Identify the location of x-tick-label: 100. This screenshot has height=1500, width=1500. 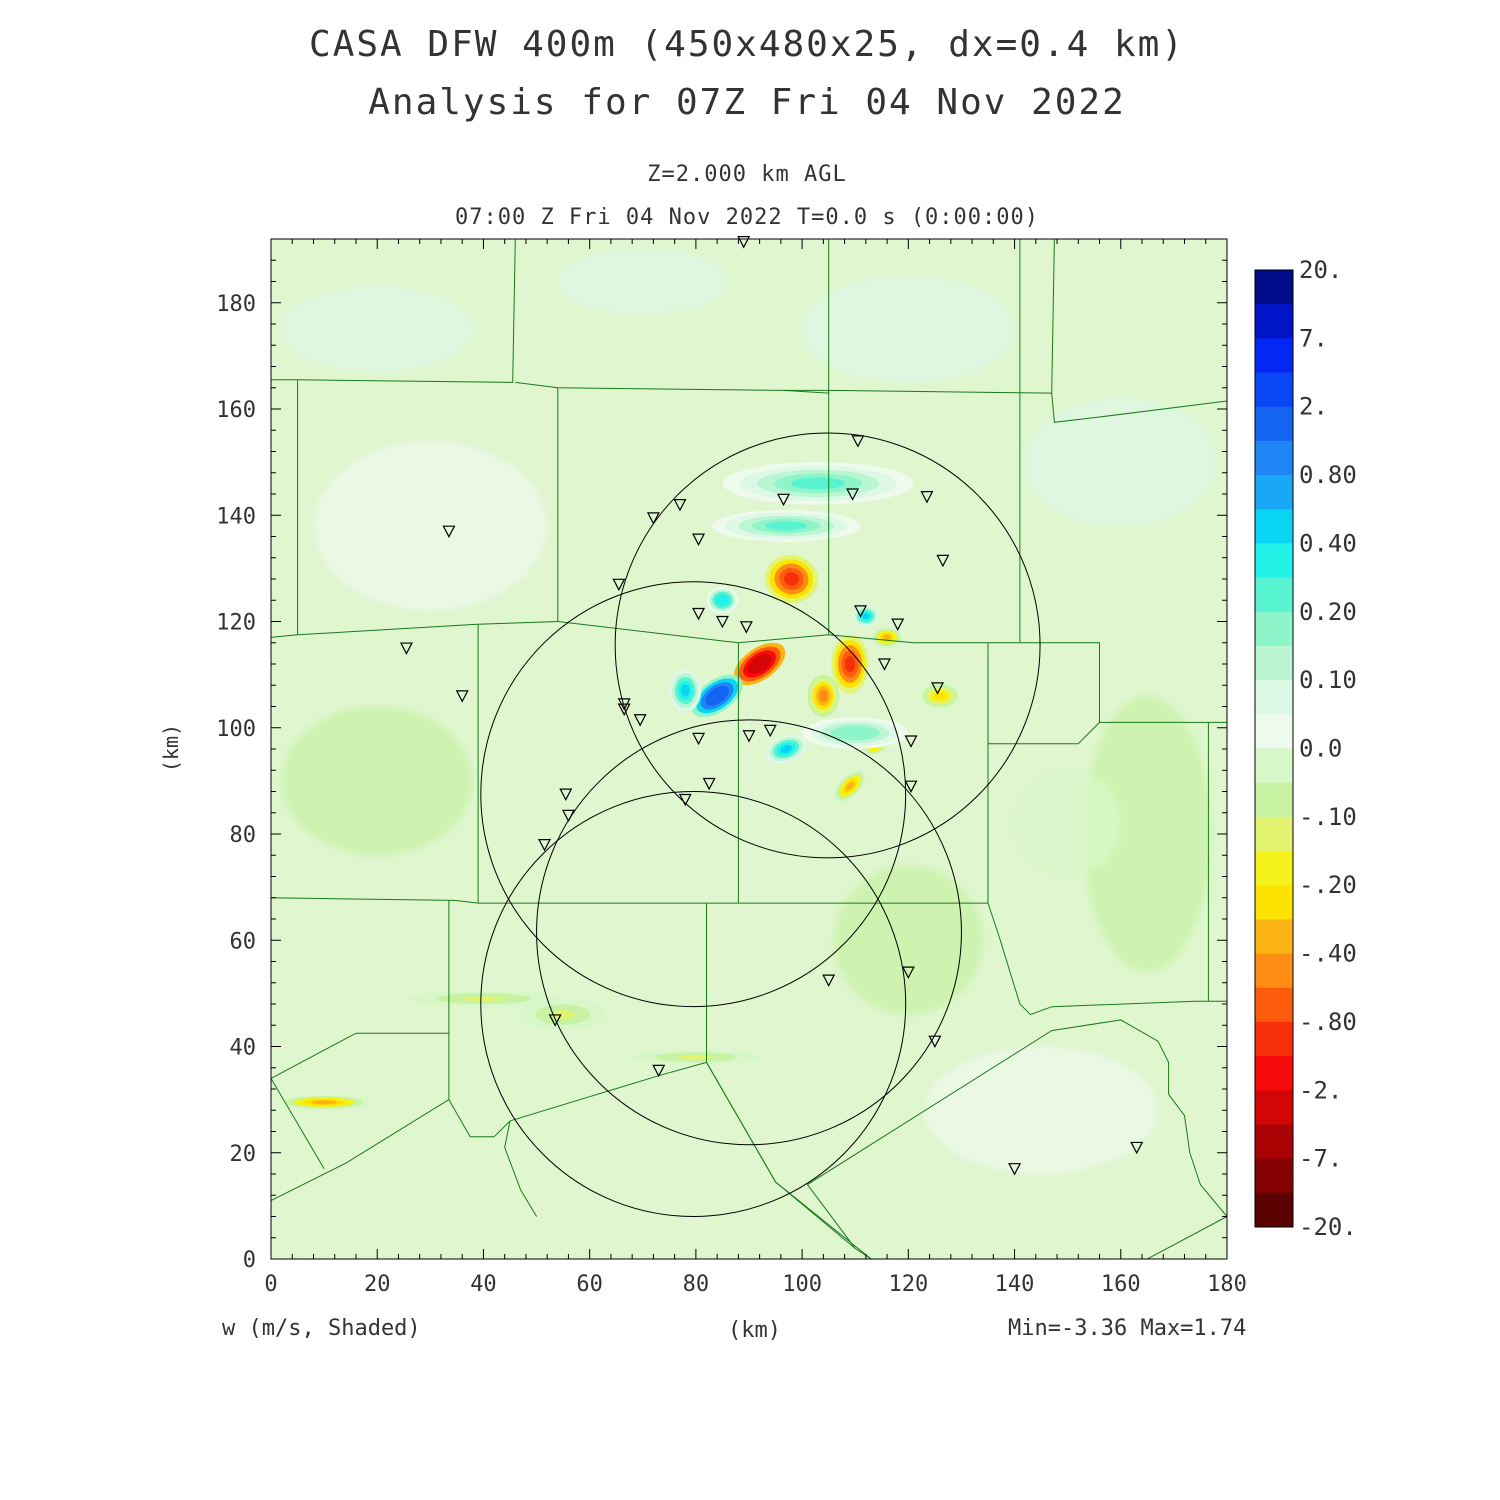
(802, 1284).